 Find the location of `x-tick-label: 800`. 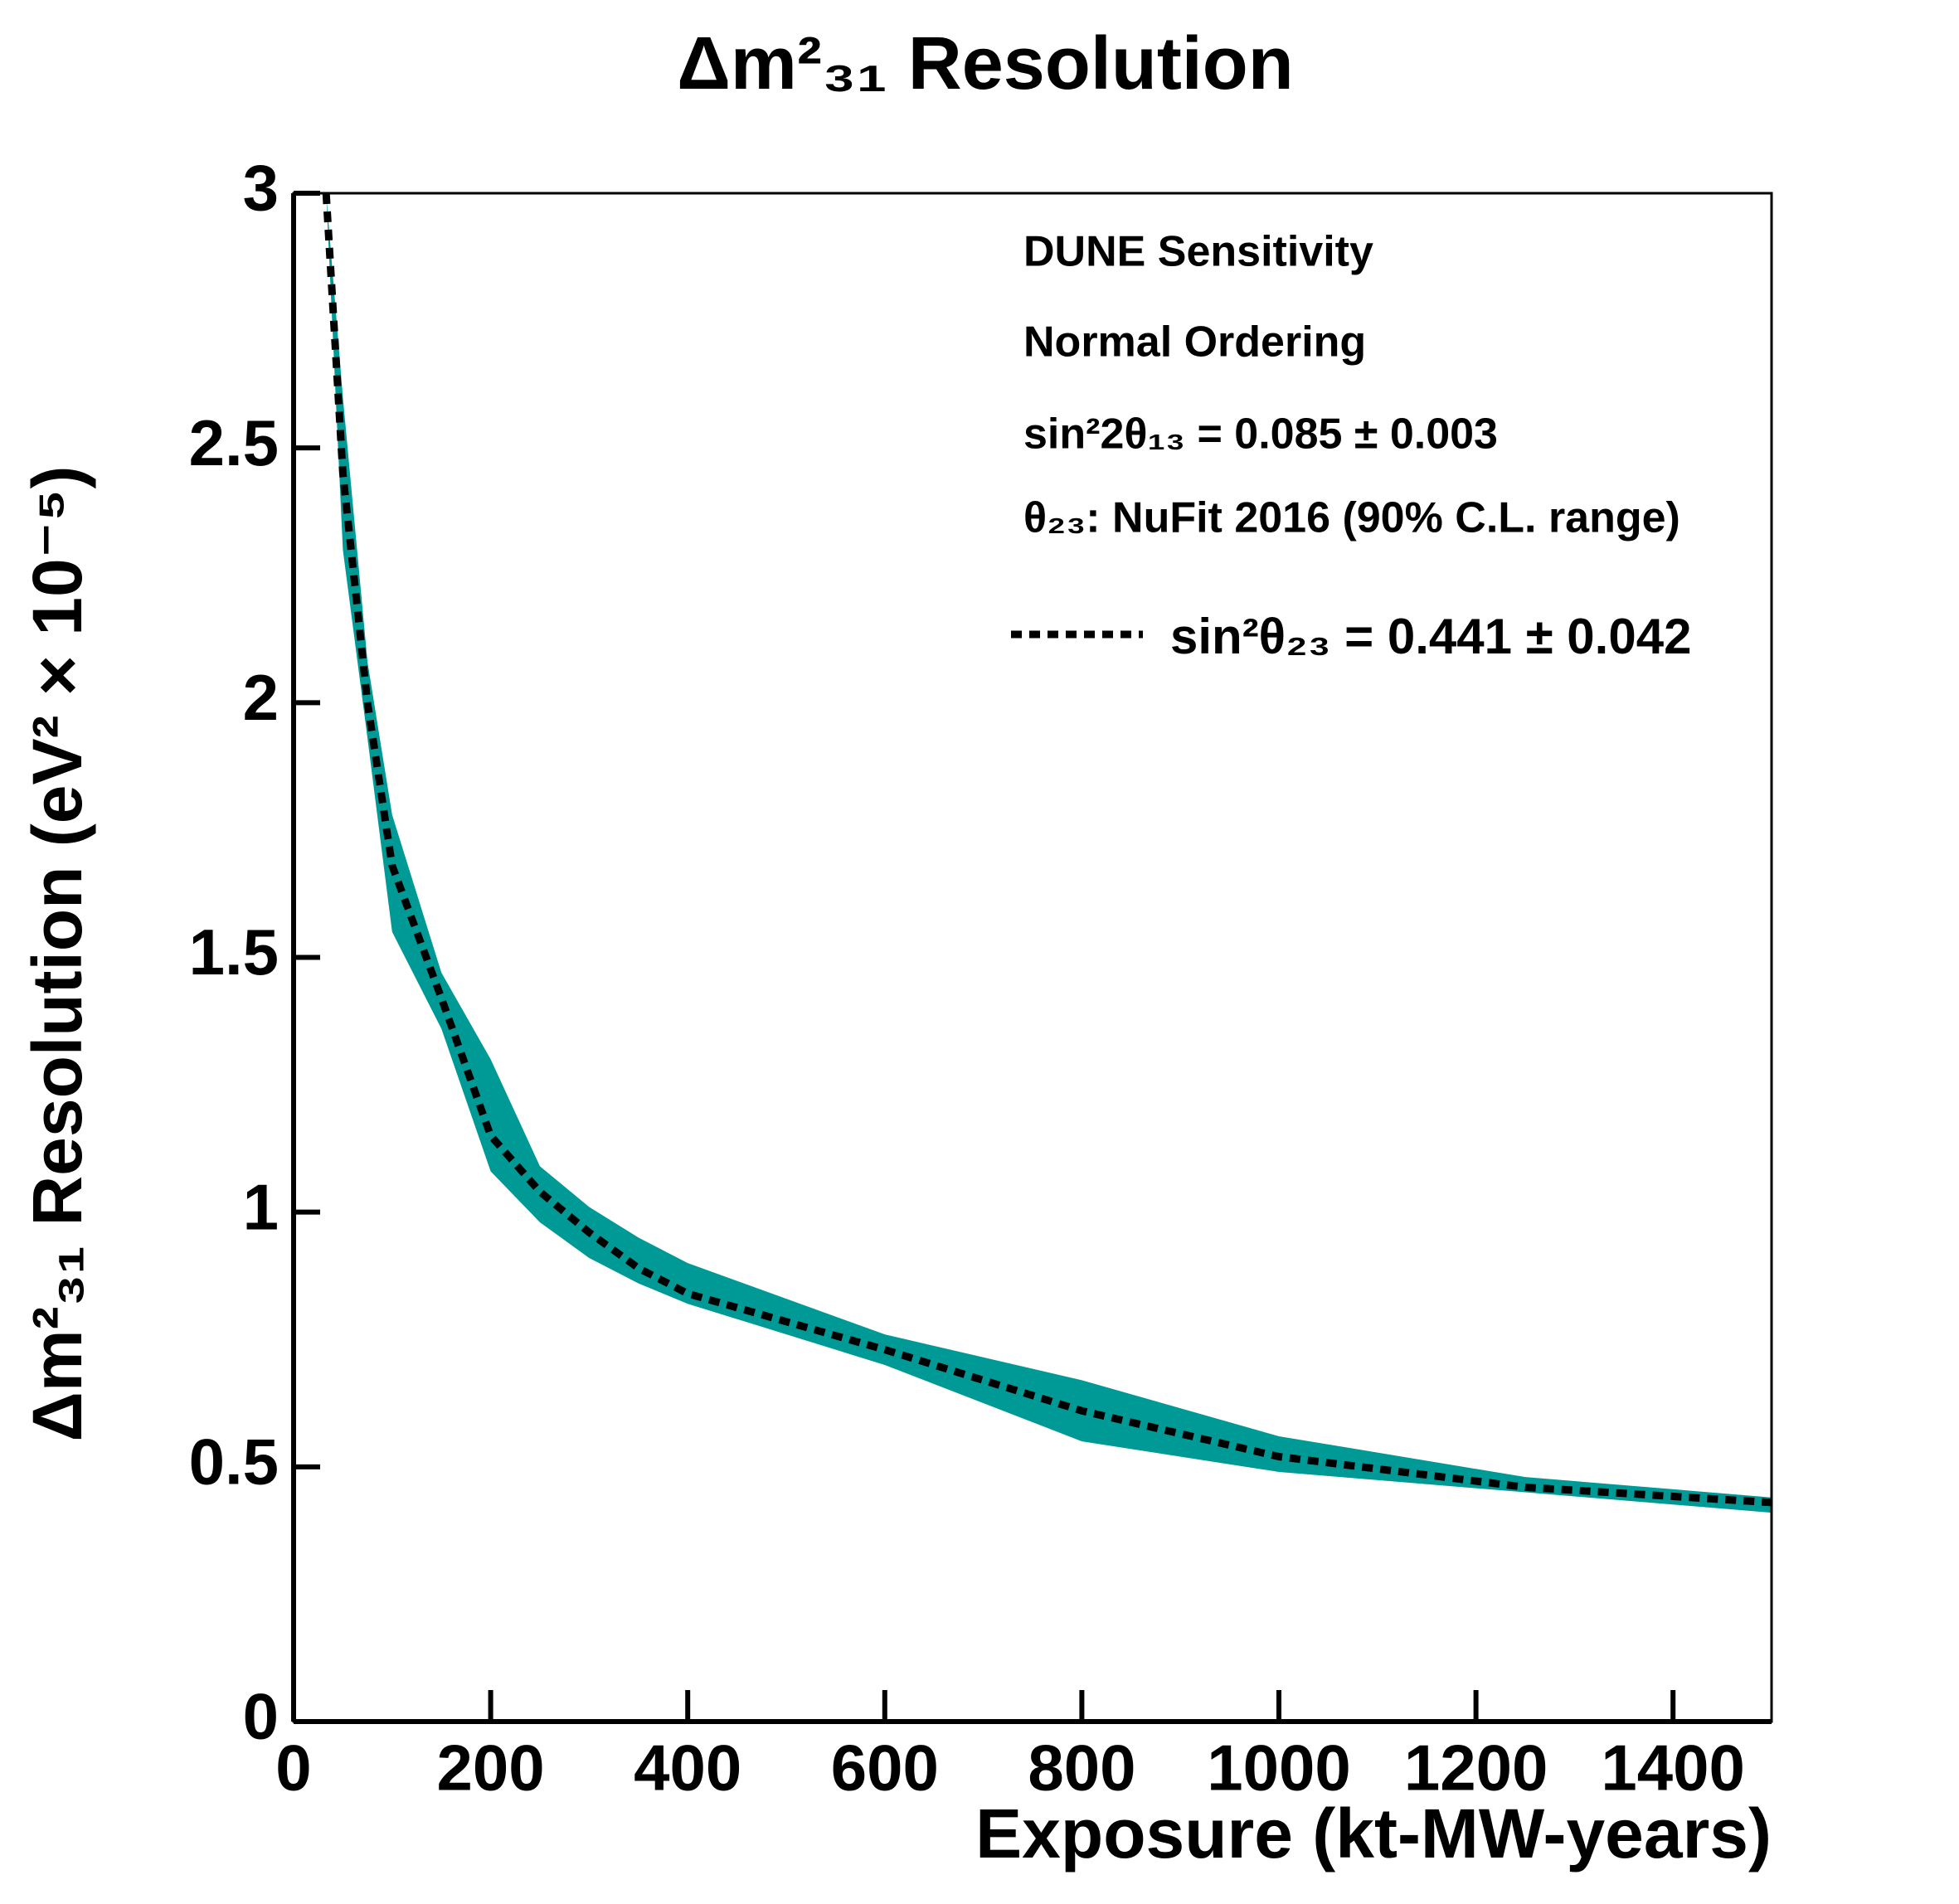

x-tick-label: 800 is located at coordinates (1082, 1768).